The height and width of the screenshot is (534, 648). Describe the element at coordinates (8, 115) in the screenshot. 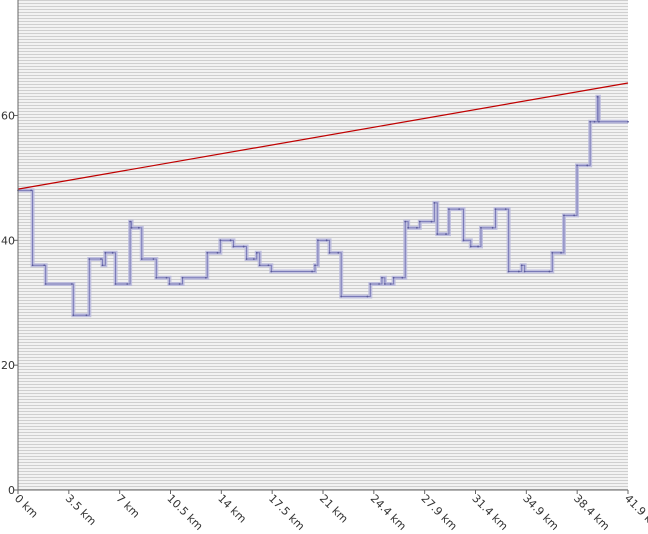

I see `y-tick-label: 60` at that location.